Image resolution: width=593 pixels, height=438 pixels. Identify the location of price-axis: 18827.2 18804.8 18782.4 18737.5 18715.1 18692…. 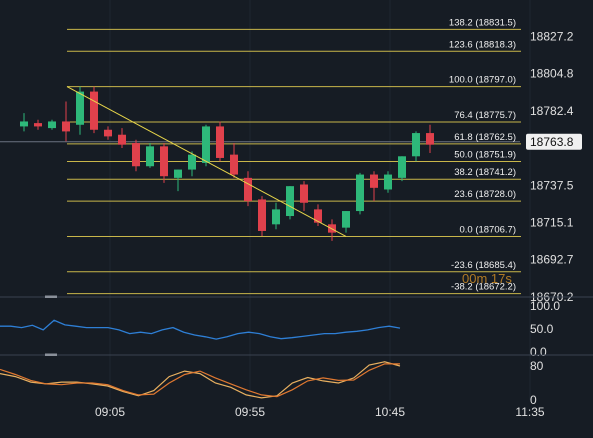
(554, 167).